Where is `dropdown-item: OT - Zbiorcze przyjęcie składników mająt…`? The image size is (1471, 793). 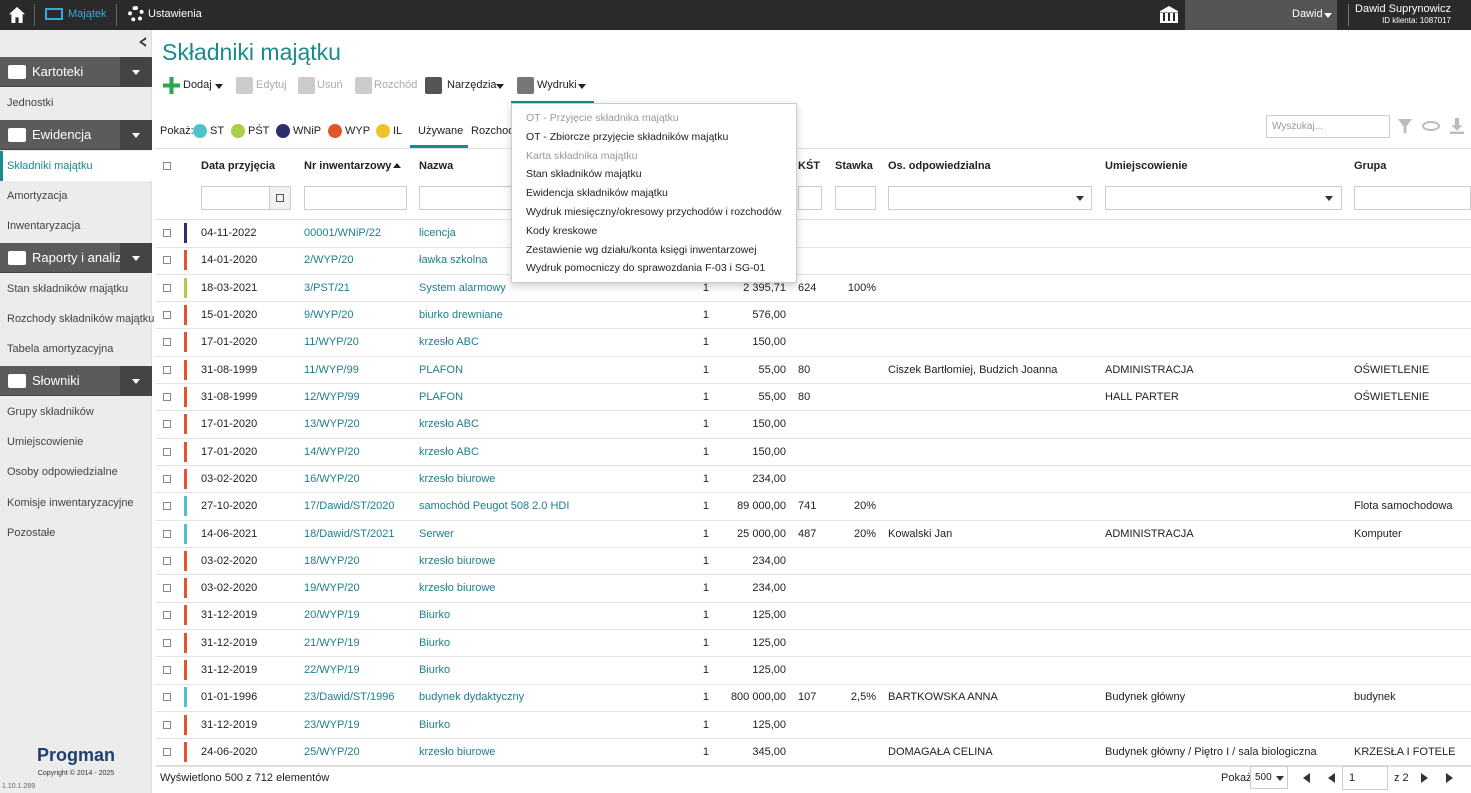
dropdown-item: OT - Zbiorcze przyjęcie składników mająt… is located at coordinates (627, 137).